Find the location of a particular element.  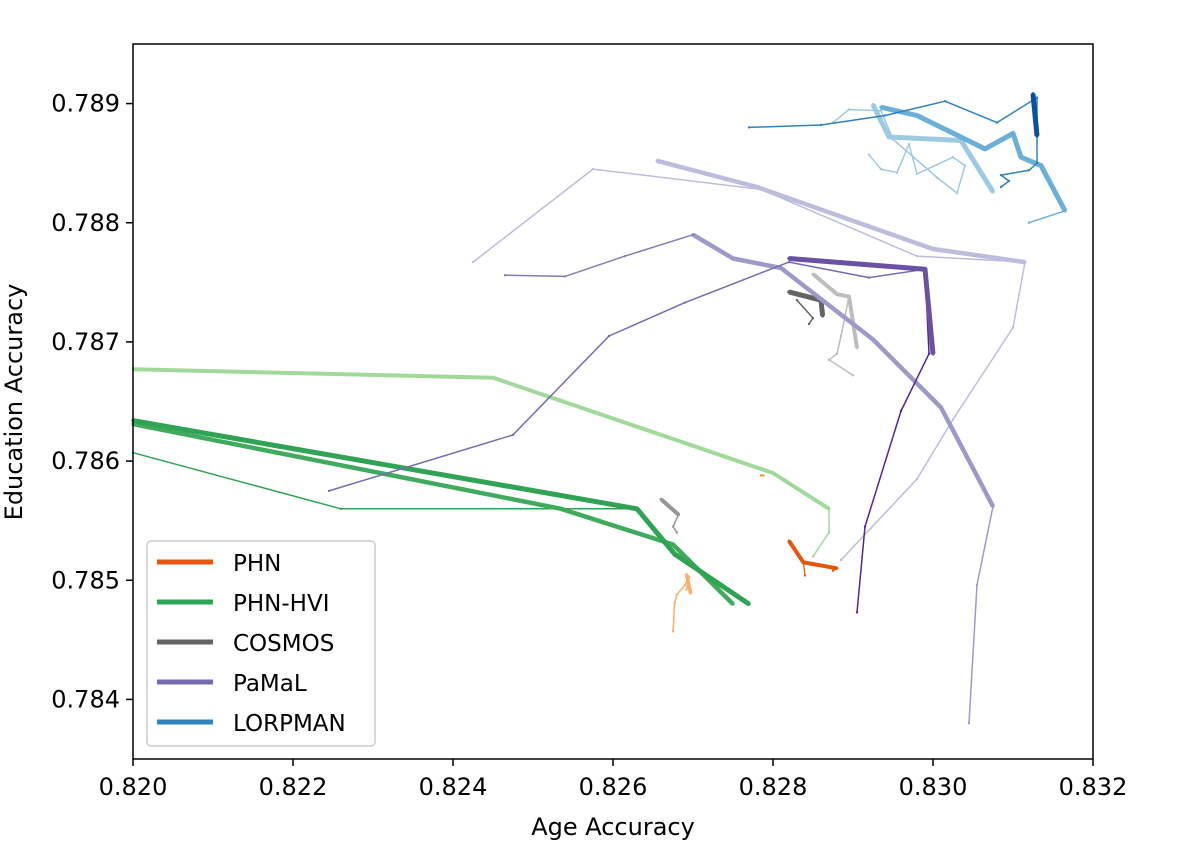

legend-label: PHN is located at coordinates (257, 564).